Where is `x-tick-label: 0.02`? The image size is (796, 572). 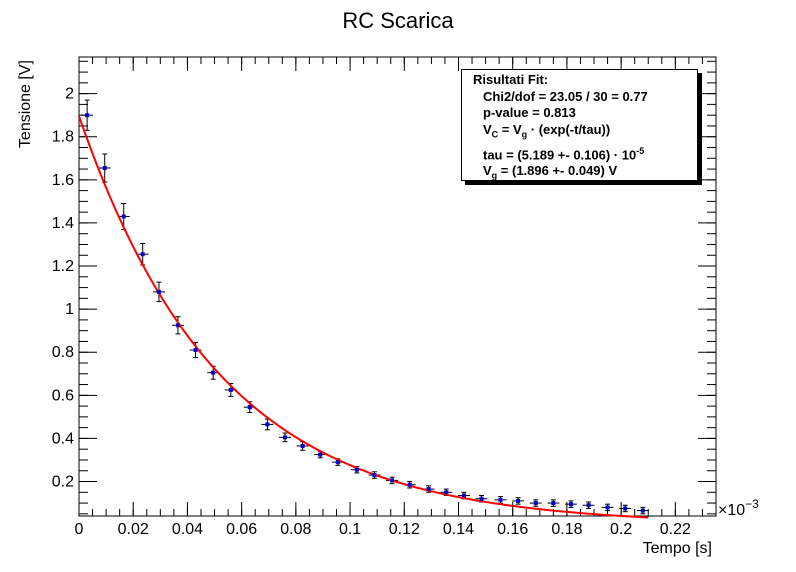
x-tick-label: 0.02 is located at coordinates (133, 529).